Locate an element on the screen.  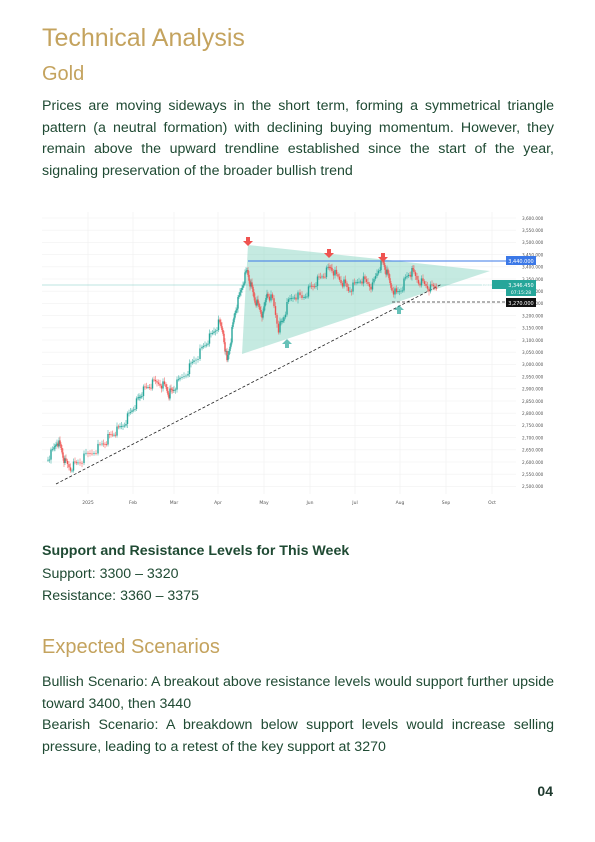
y-tick-label: 3,100.000 is located at coordinates (533, 340).